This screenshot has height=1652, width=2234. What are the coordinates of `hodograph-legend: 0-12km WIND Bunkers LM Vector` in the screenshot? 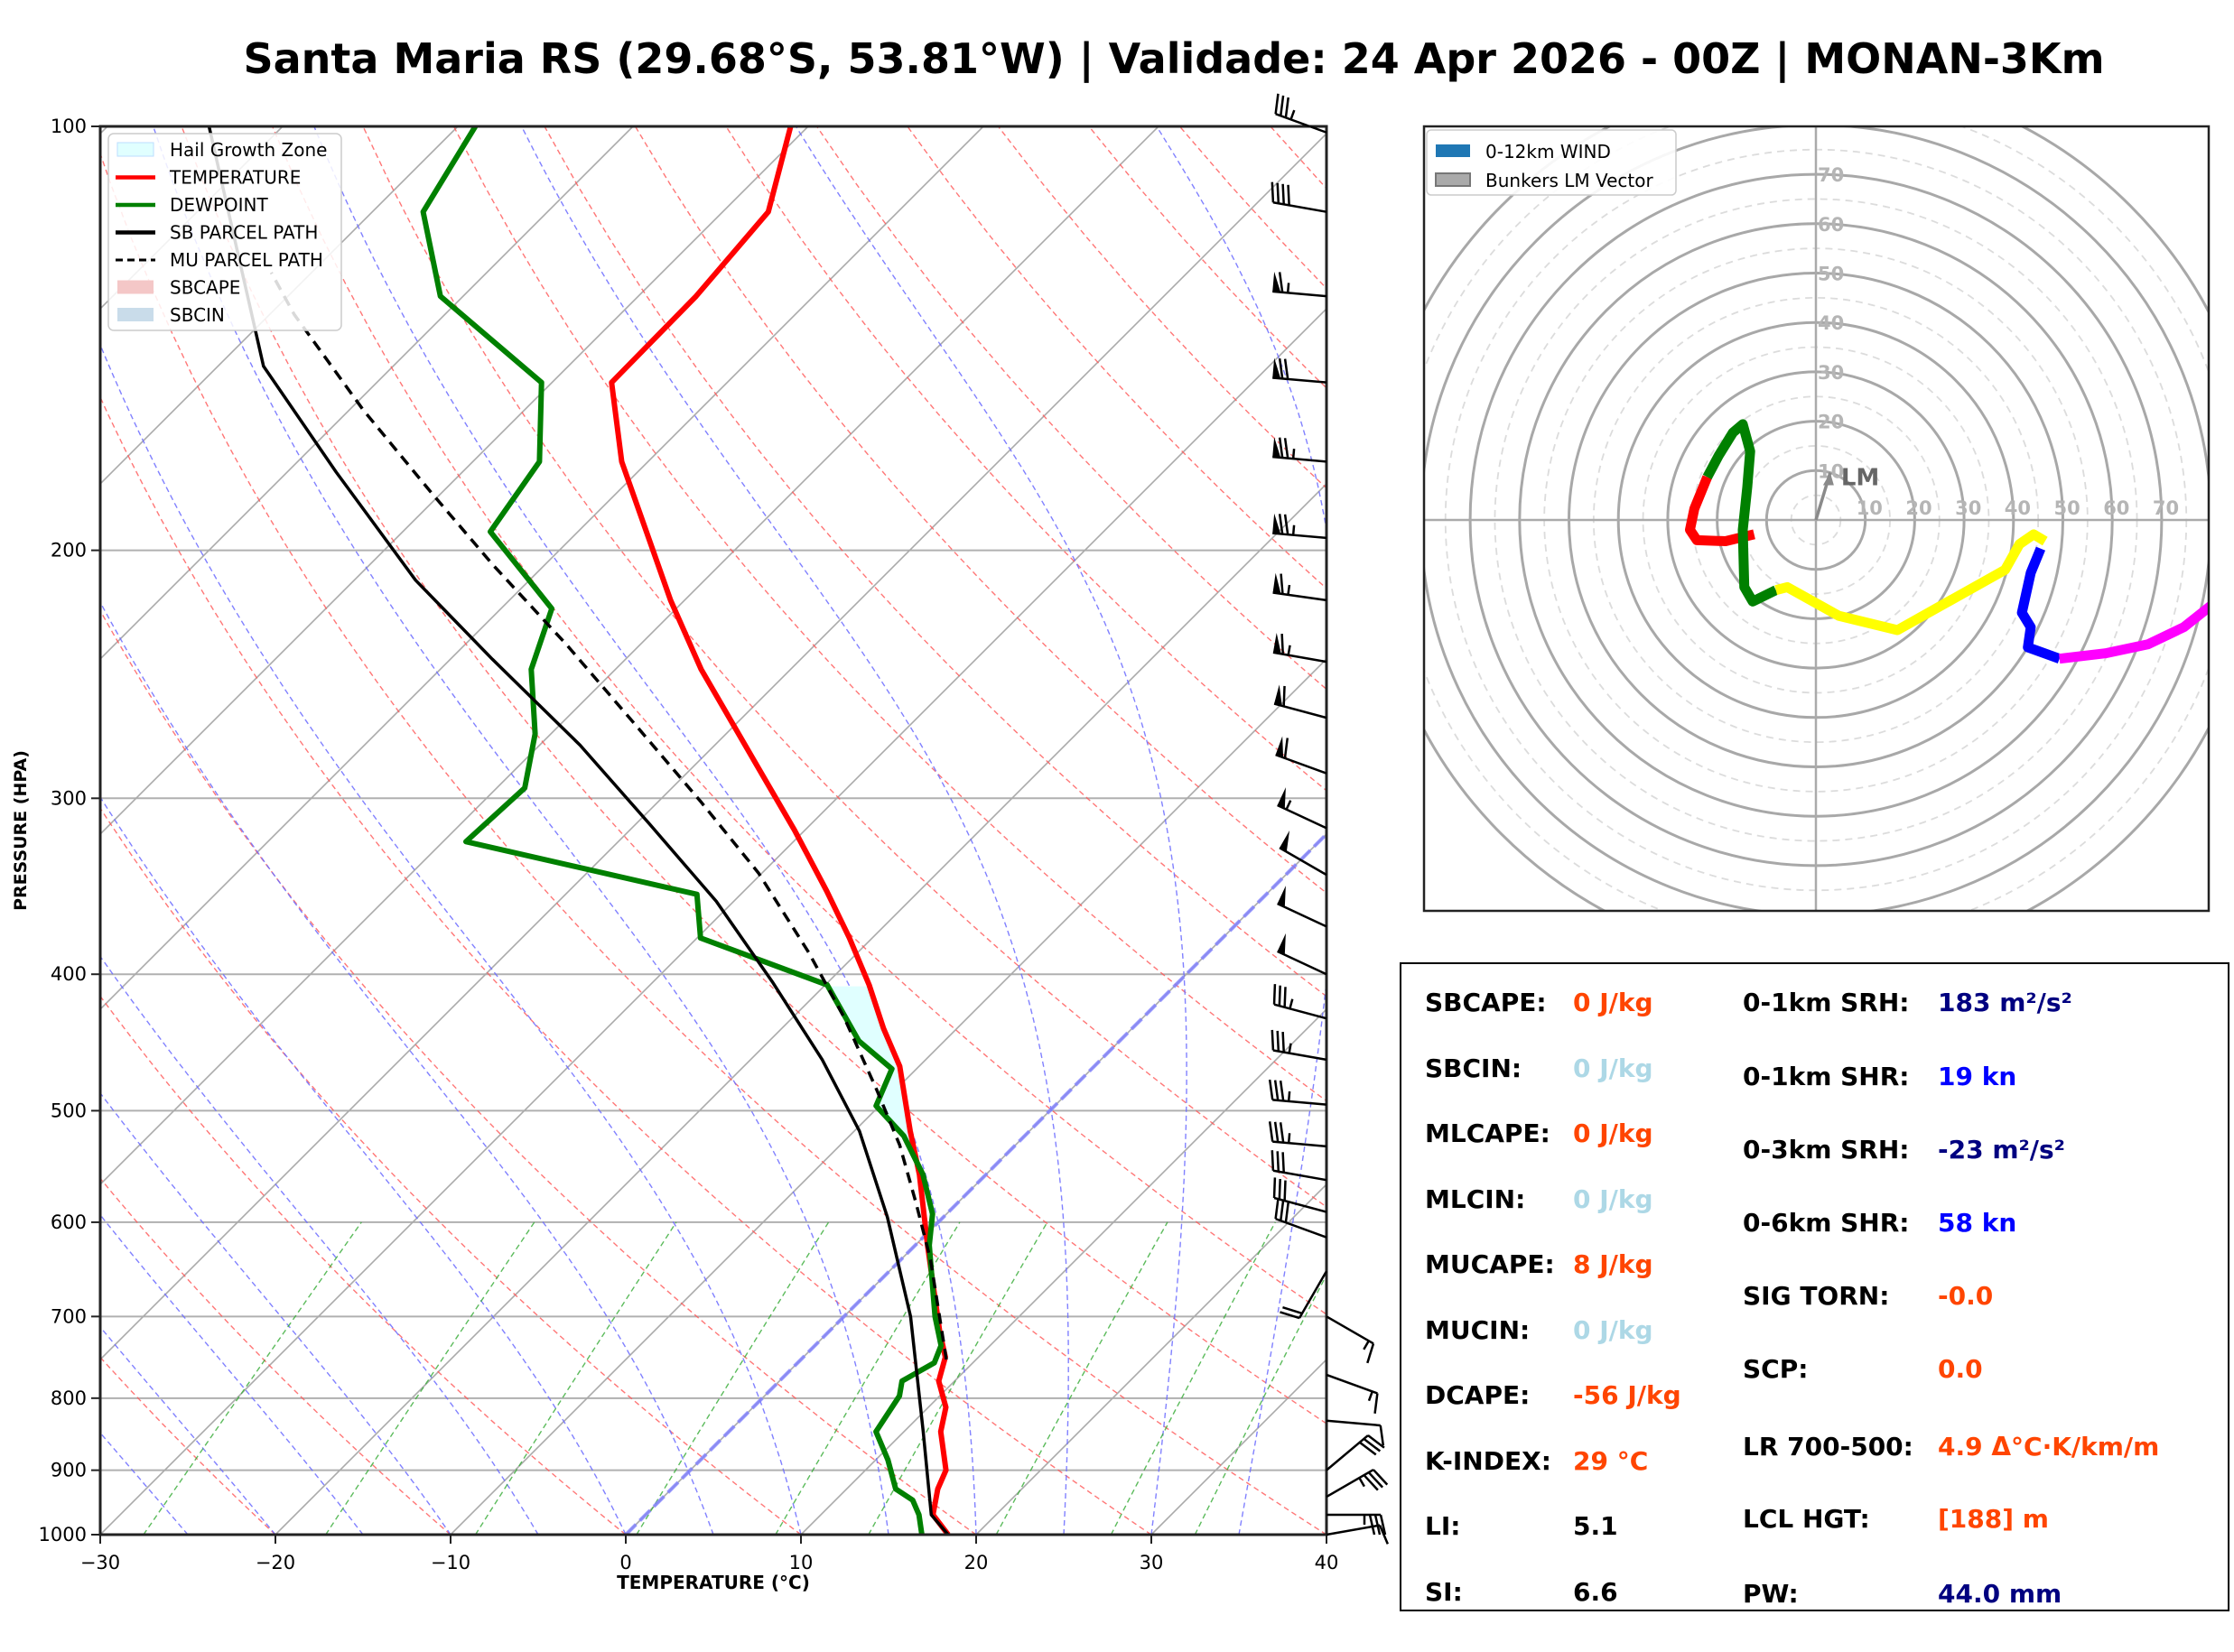 It's located at (1551, 162).